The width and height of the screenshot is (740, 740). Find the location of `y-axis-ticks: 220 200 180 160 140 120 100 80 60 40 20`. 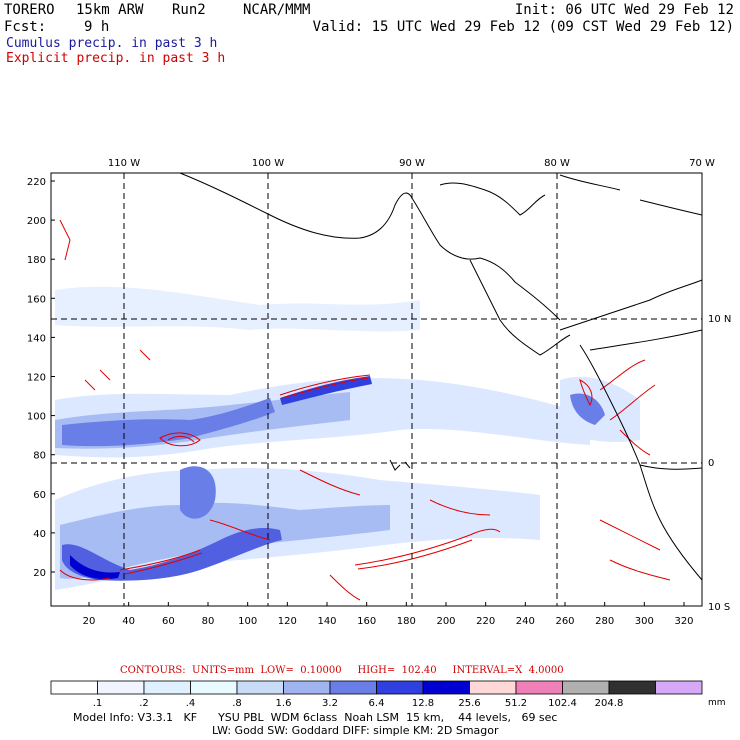

y-axis-ticks: 220 200 180 160 140 120 100 80 60 40 20 is located at coordinates (41, 378).